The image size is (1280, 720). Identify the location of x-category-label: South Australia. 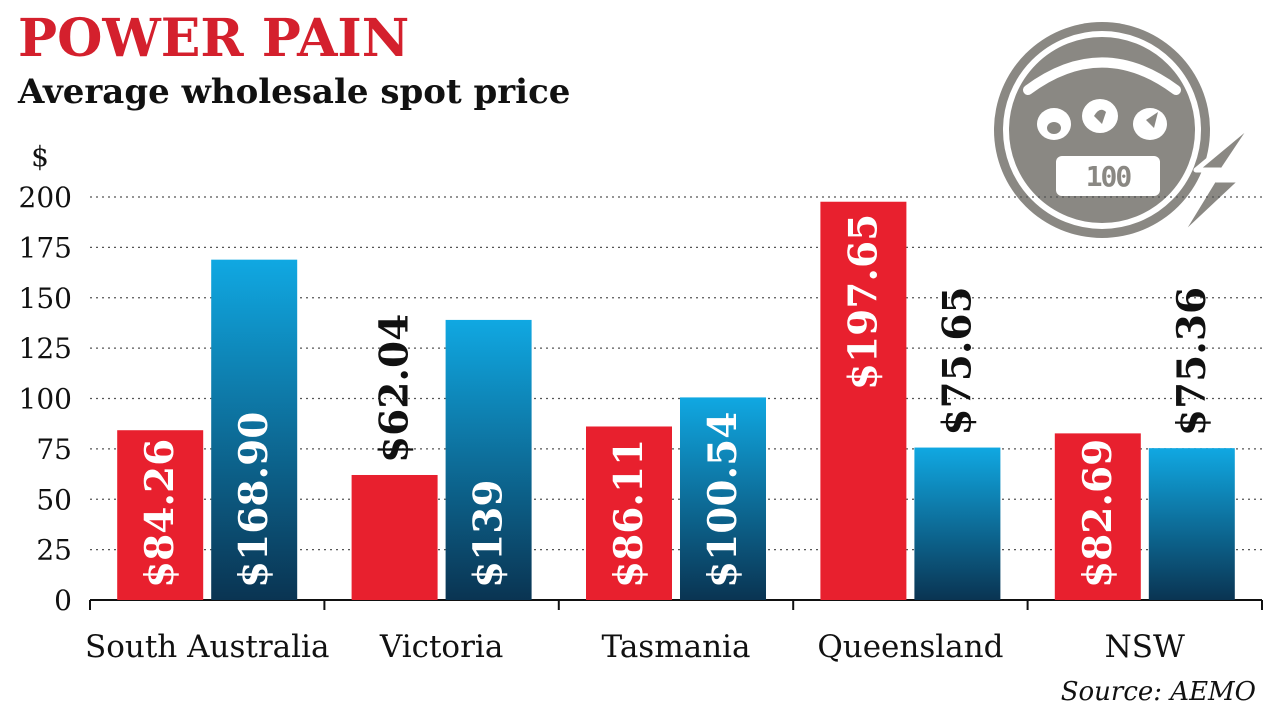
(207, 647).